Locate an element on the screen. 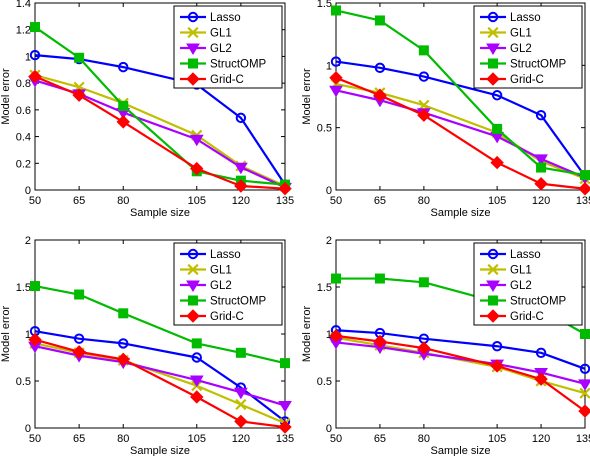  y-tick-label: 0.5 is located at coordinates (324, 129).